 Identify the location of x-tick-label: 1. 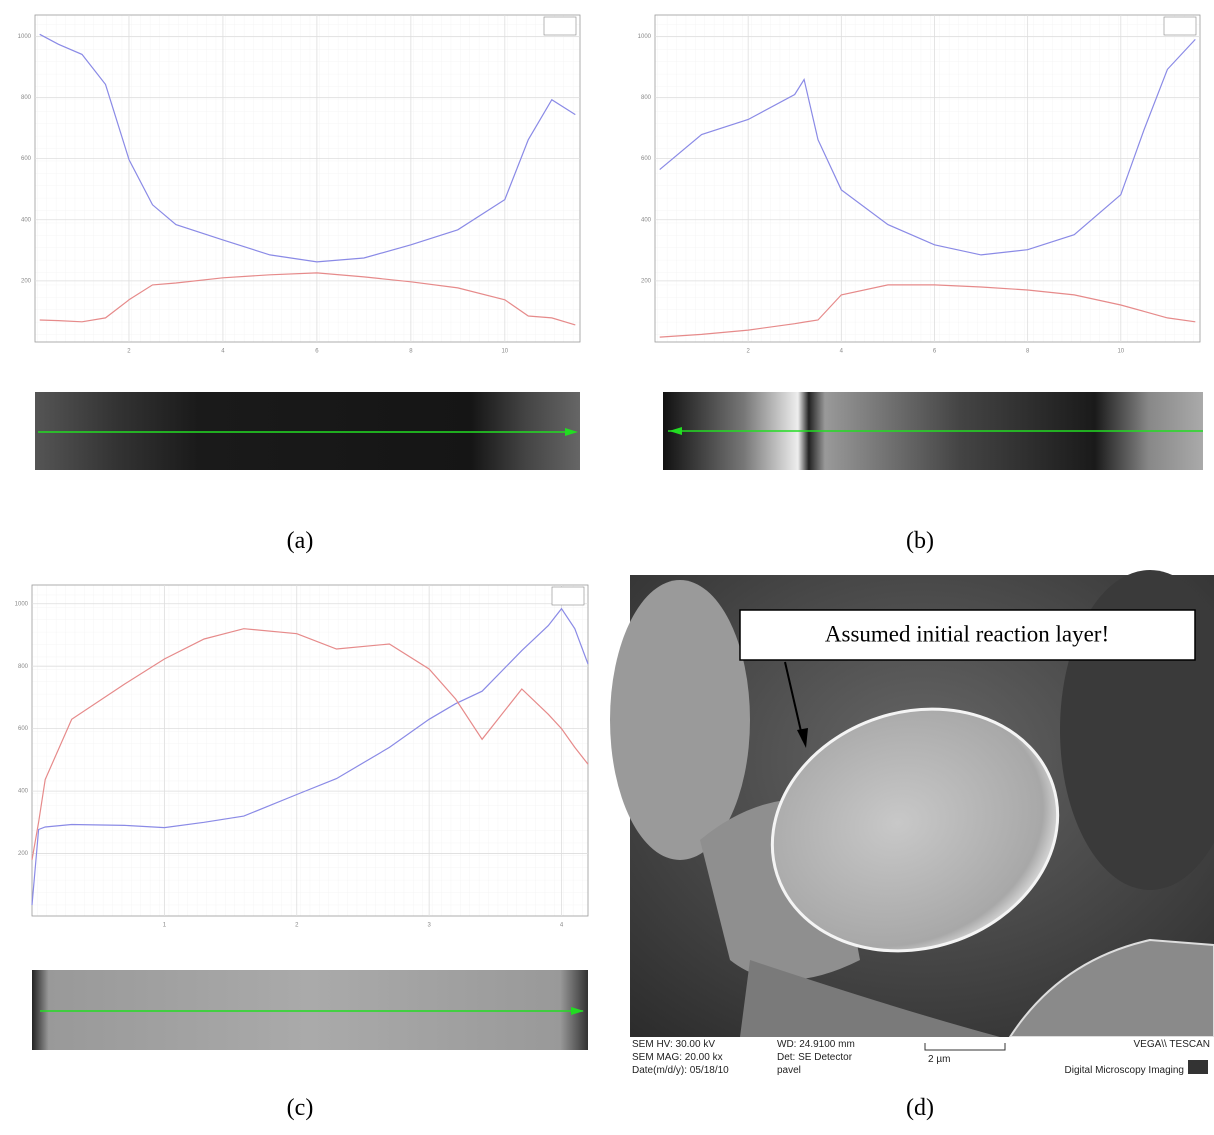
(165, 926).